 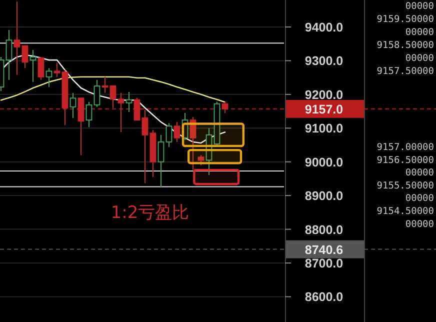 I want to click on text: 9154.50000, so click(x=405, y=211).